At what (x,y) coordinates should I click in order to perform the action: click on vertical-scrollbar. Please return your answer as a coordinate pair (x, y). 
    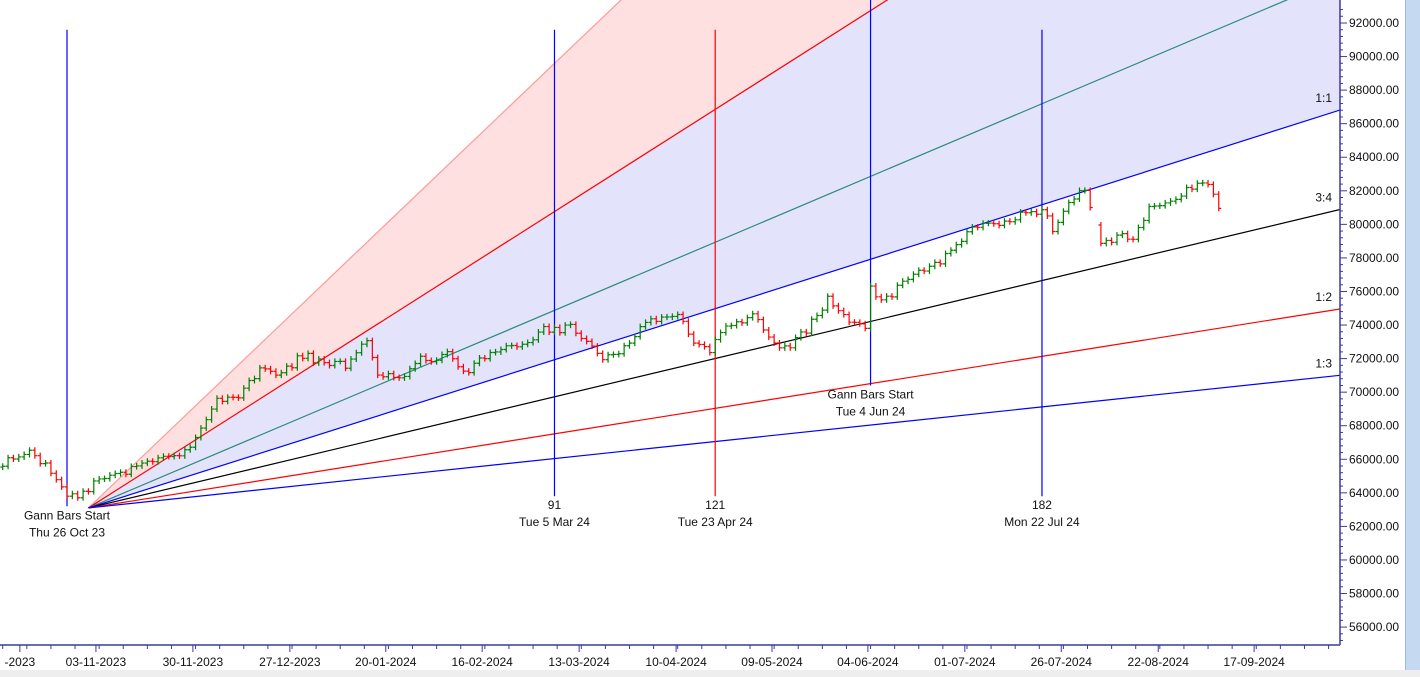
    Looking at the image, I should click on (1412, 335).